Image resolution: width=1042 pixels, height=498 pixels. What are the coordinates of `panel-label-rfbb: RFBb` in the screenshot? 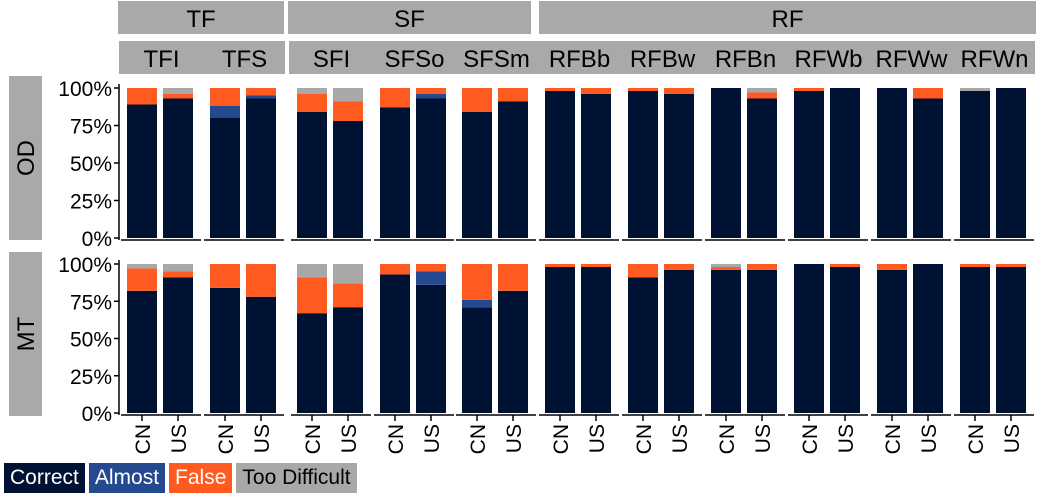 It's located at (579, 59).